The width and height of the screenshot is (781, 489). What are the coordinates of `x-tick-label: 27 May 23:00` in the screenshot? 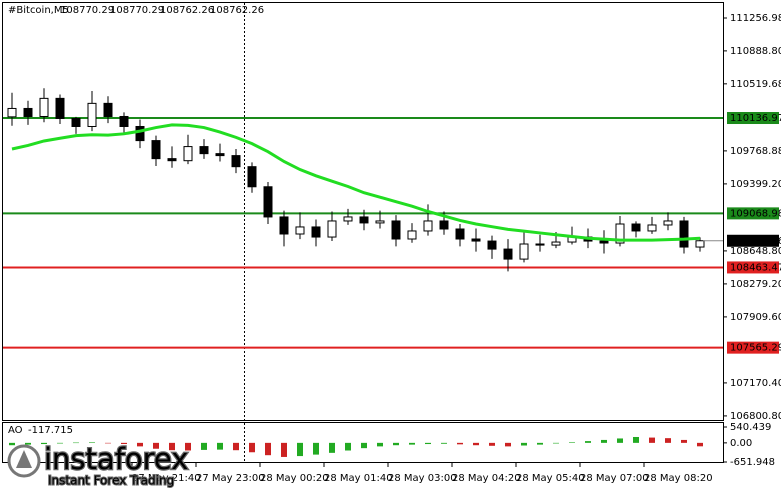 It's located at (230, 478).